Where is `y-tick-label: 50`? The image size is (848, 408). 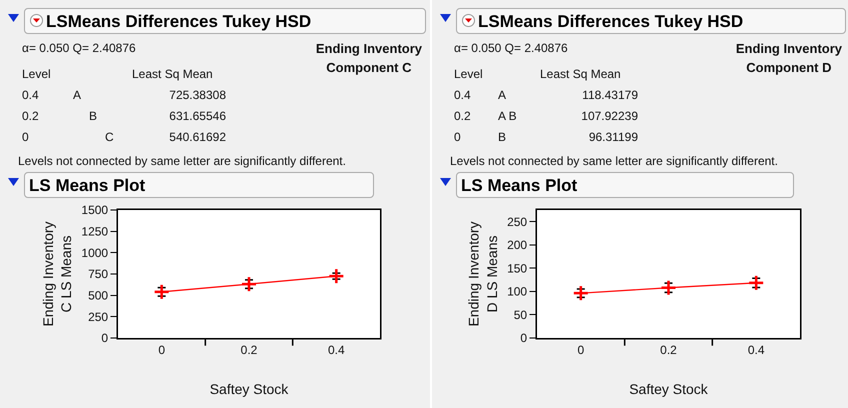 y-tick-label: 50 is located at coordinates (521, 315).